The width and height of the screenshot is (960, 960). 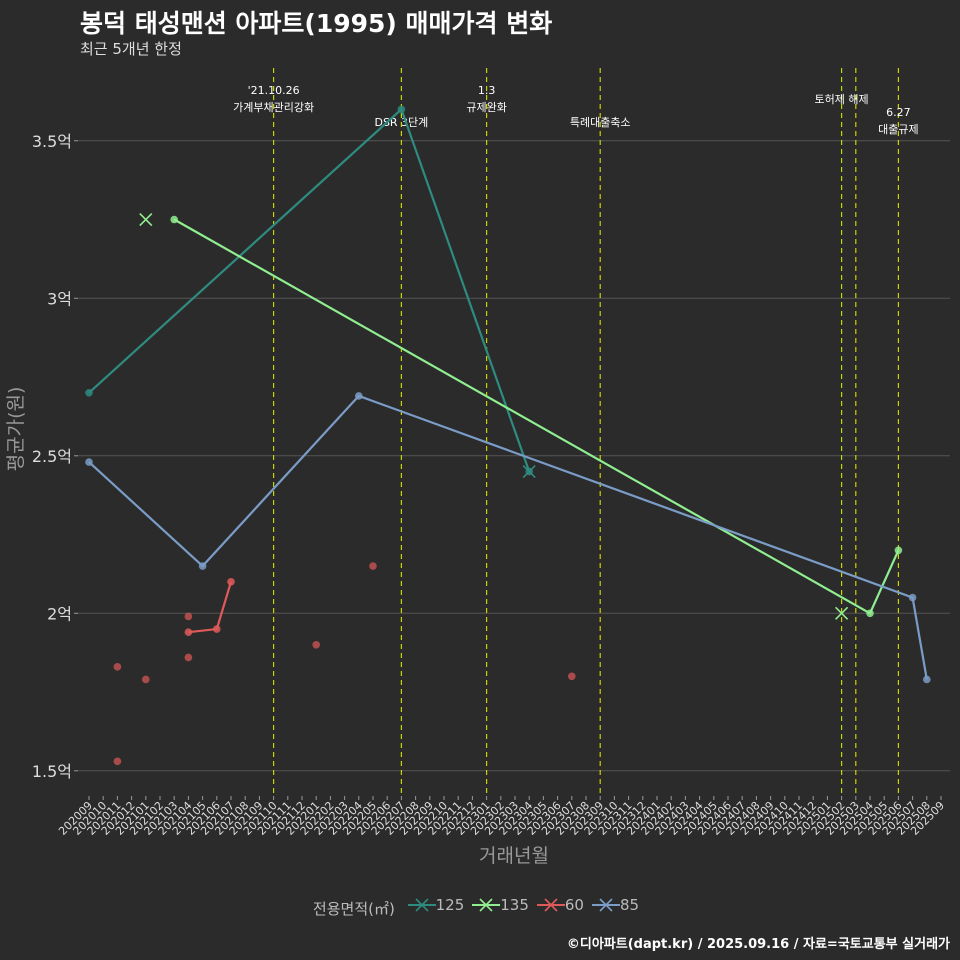 I want to click on legend-title: 전용면적(㎡), so click(x=353, y=909).